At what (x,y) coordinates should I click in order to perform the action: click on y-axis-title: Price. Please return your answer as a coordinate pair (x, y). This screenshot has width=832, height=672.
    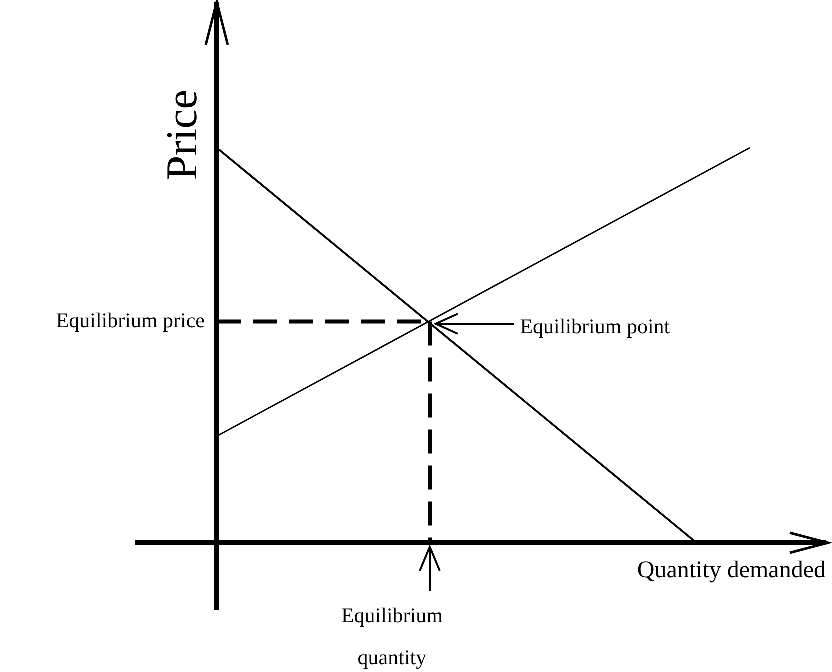
    Looking at the image, I should click on (182, 135).